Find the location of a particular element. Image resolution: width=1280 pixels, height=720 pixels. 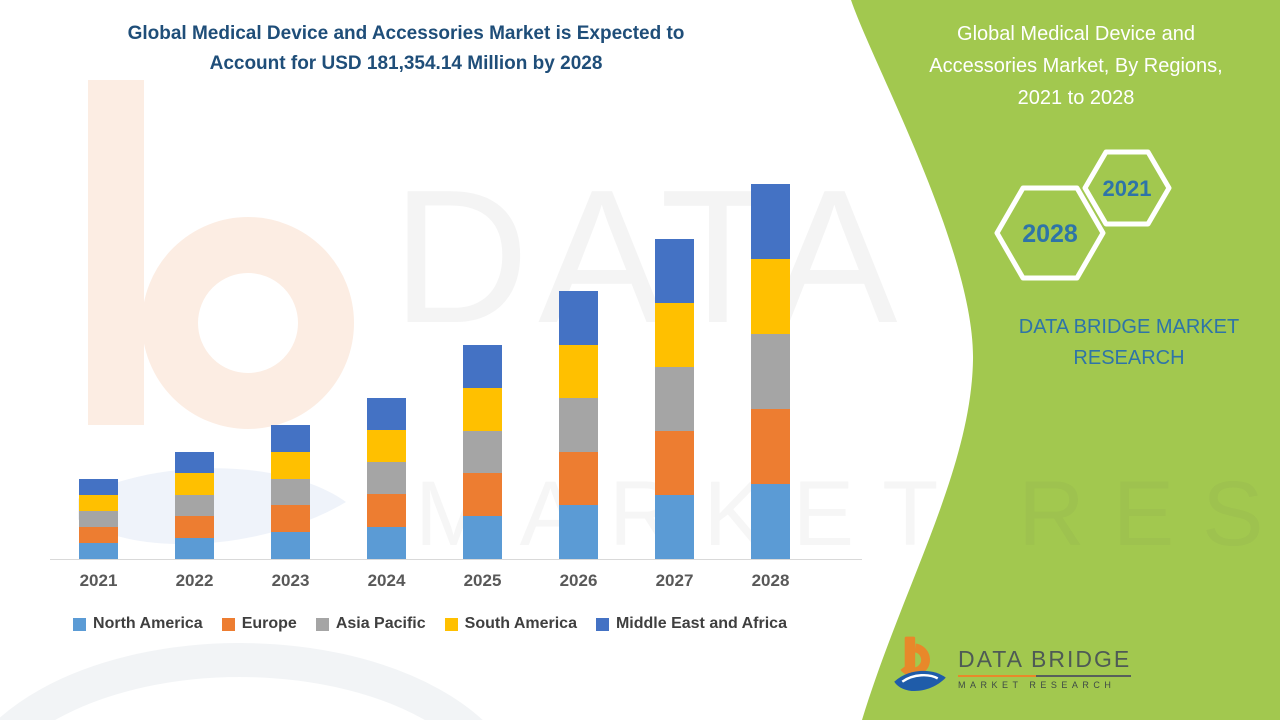

bar-2028-south-america is located at coordinates (770, 296).